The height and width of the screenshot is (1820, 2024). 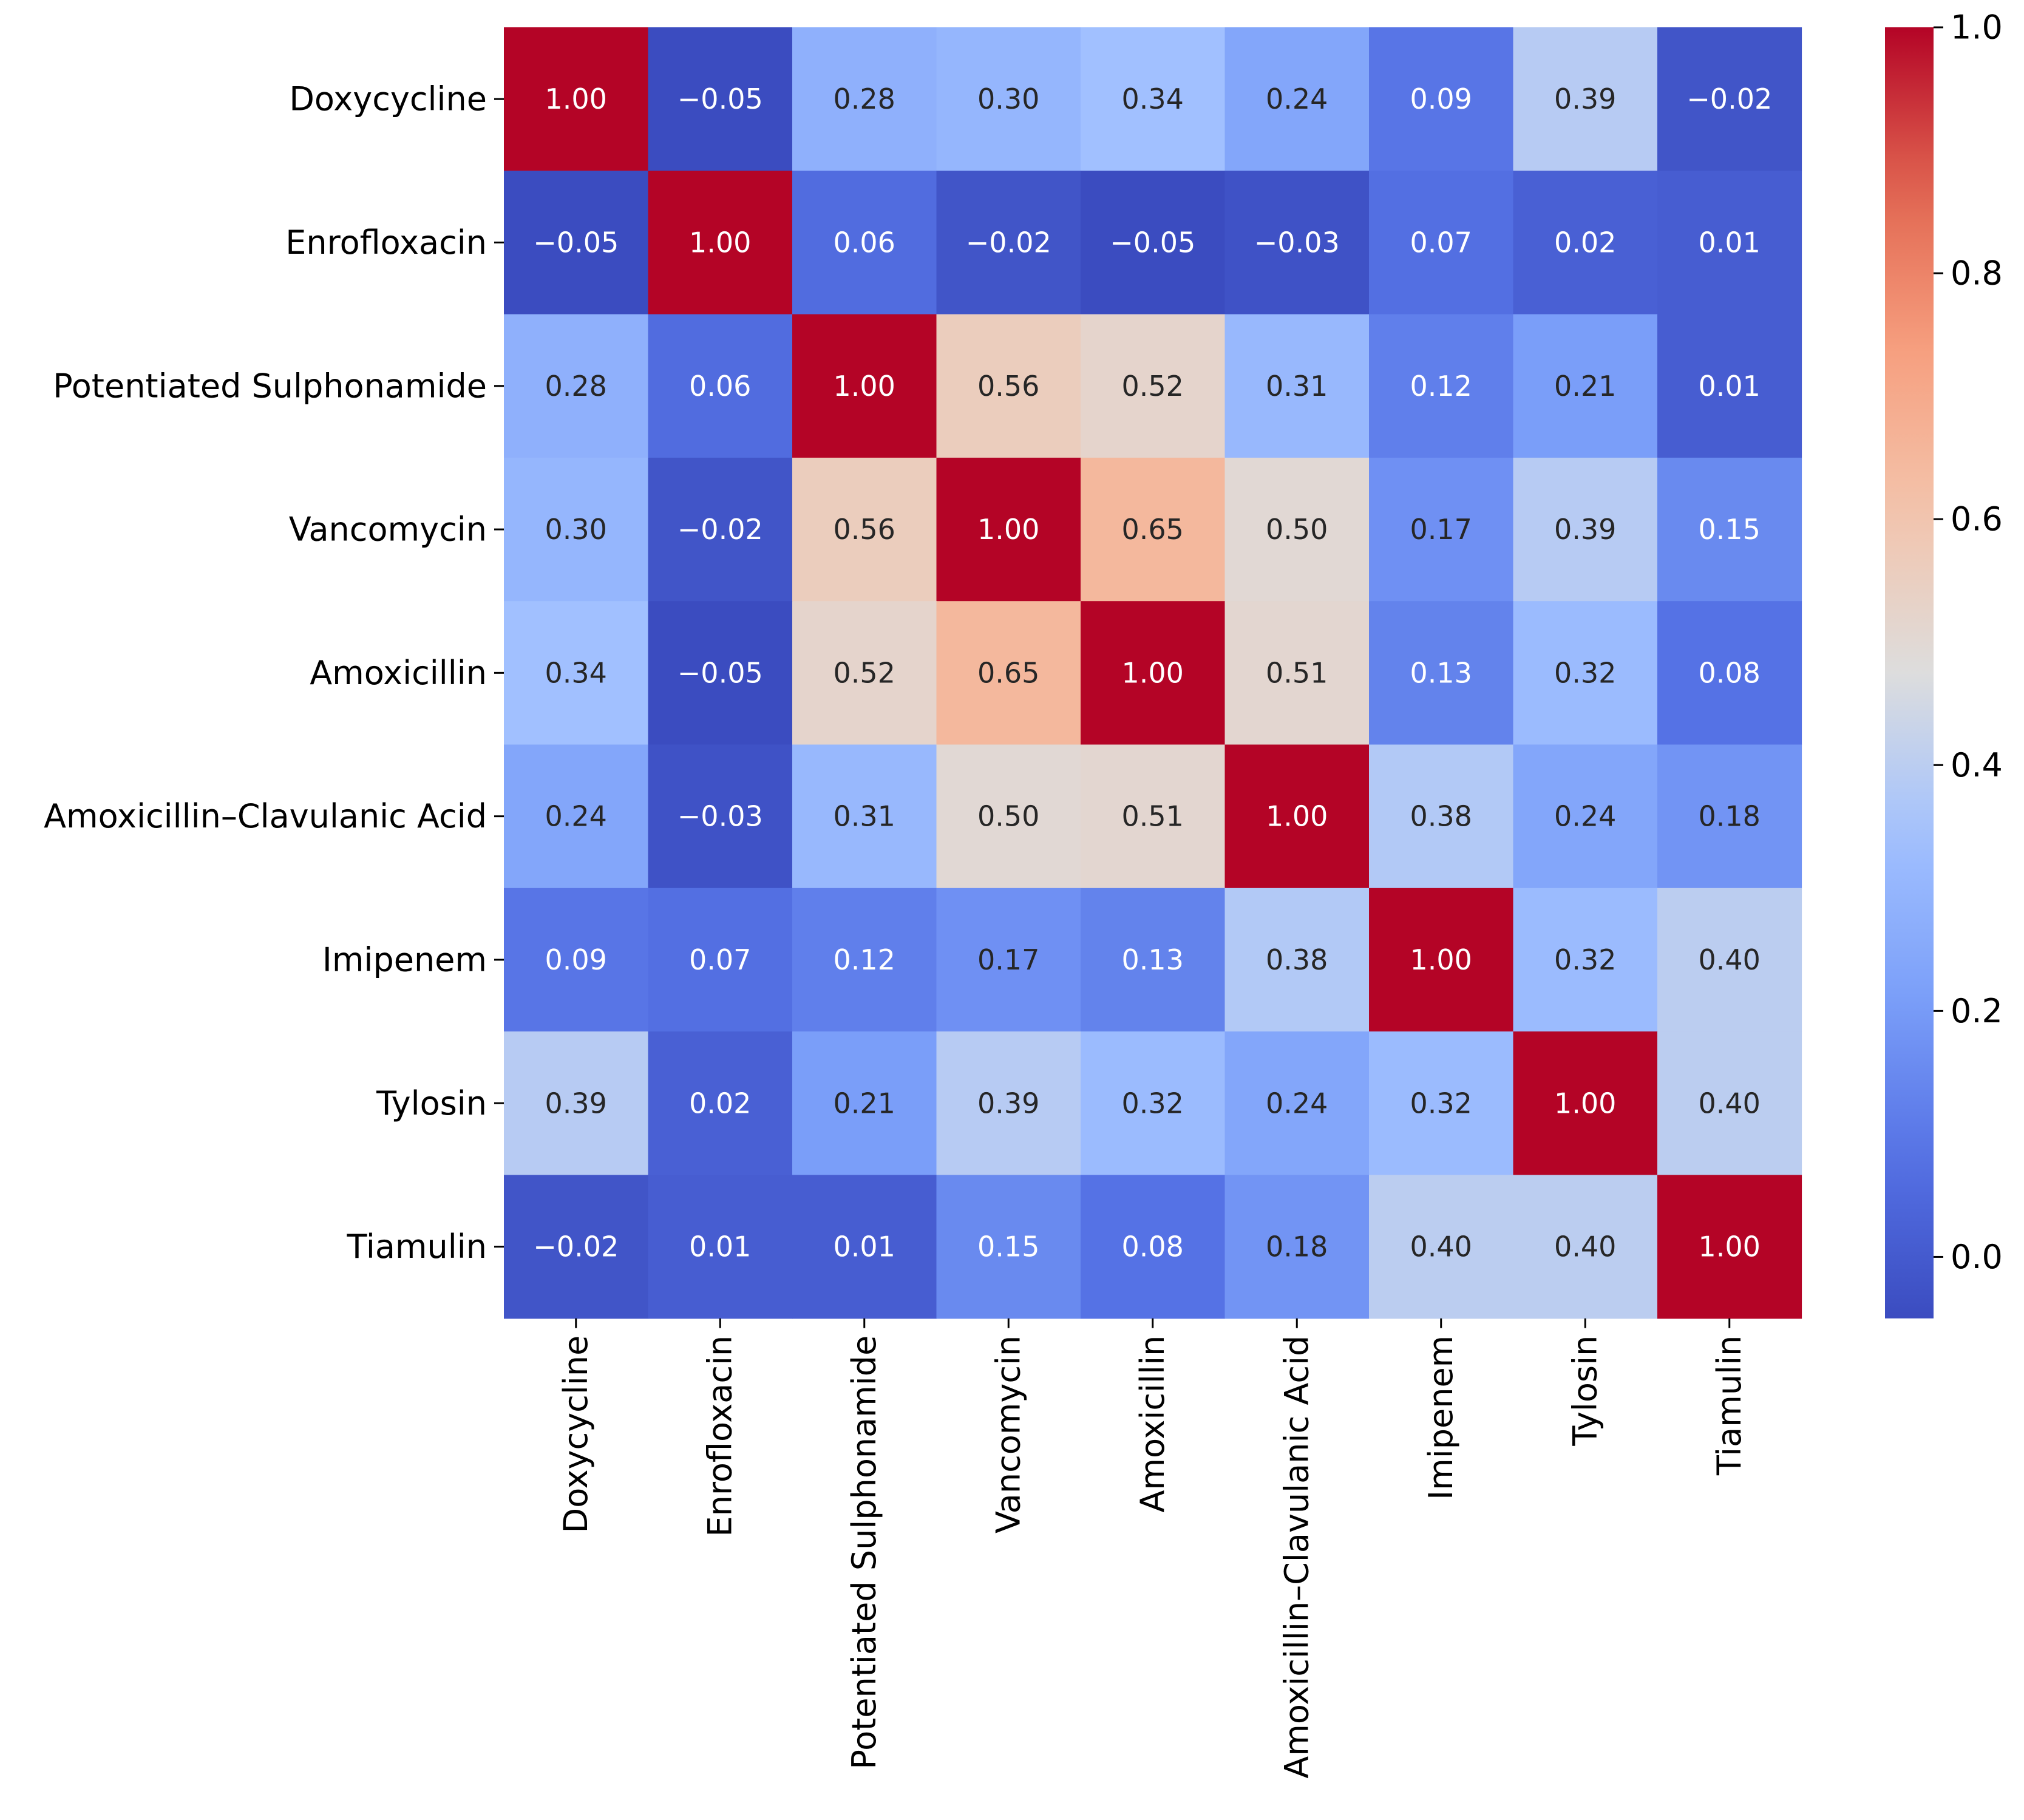 What do you see at coordinates (864, 816) in the screenshot?
I see `cell-value-label: 0.31` at bounding box center [864, 816].